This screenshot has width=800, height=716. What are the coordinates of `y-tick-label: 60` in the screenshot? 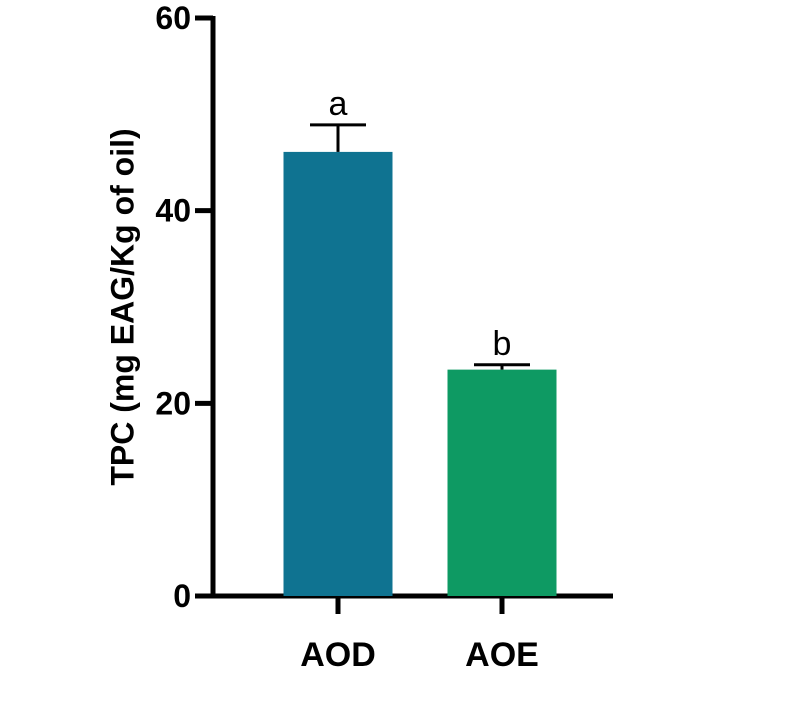 It's located at (173, 18).